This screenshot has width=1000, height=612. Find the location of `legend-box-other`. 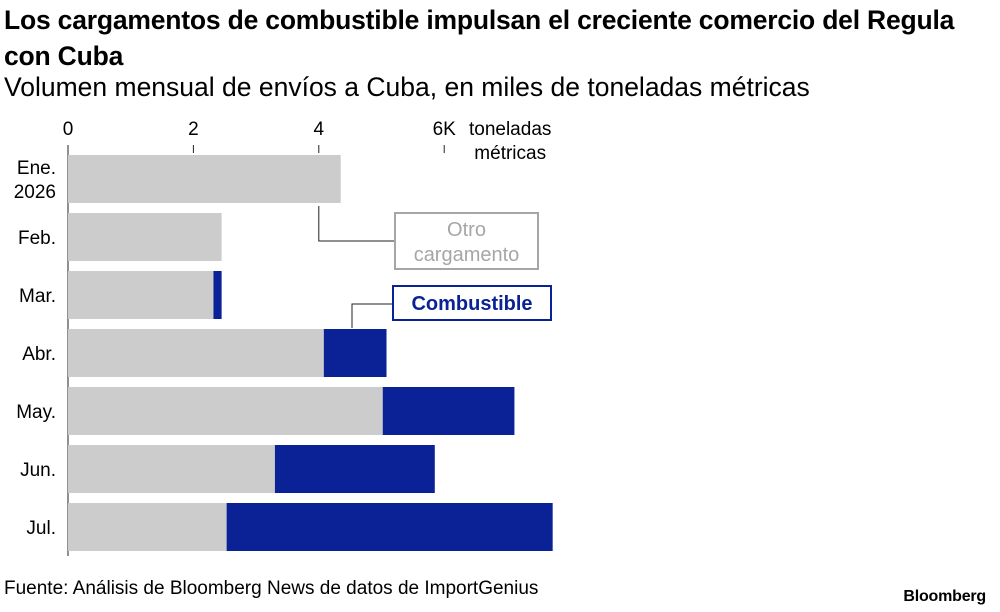

legend-box-other is located at coordinates (466, 241).